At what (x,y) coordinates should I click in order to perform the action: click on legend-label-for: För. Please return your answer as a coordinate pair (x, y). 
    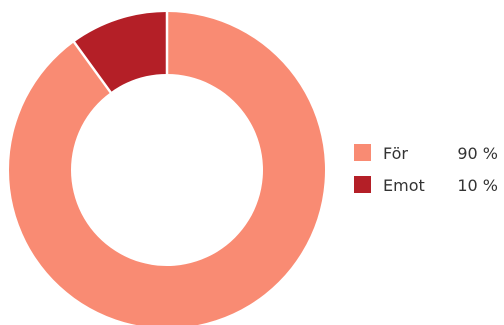
    Looking at the image, I should click on (395, 153).